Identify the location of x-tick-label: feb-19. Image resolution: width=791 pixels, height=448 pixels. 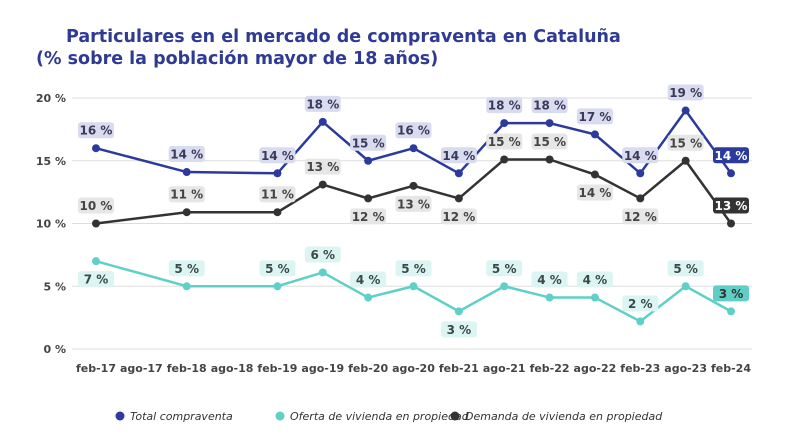
(277, 368).